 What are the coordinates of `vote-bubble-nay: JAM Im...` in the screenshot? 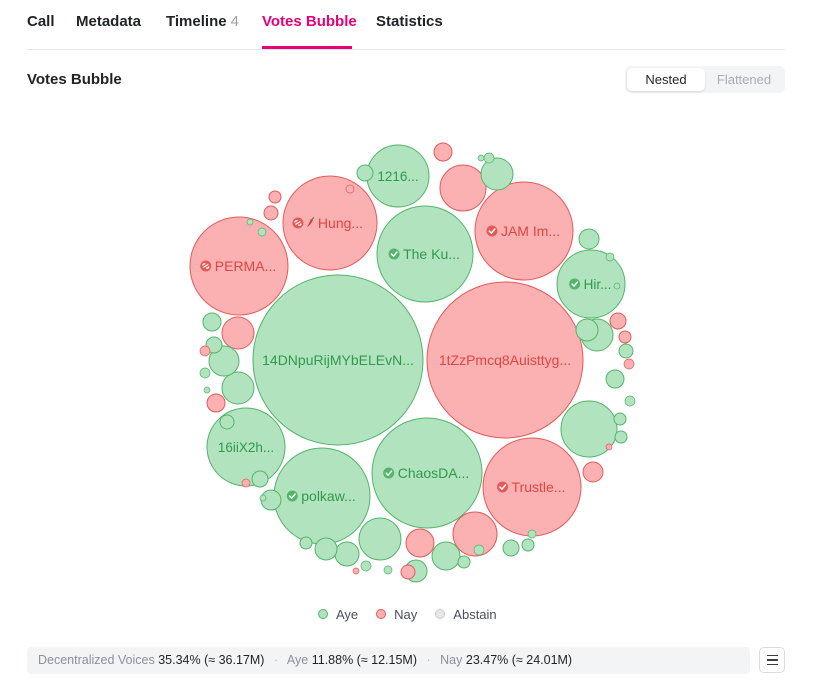 It's located at (524, 231).